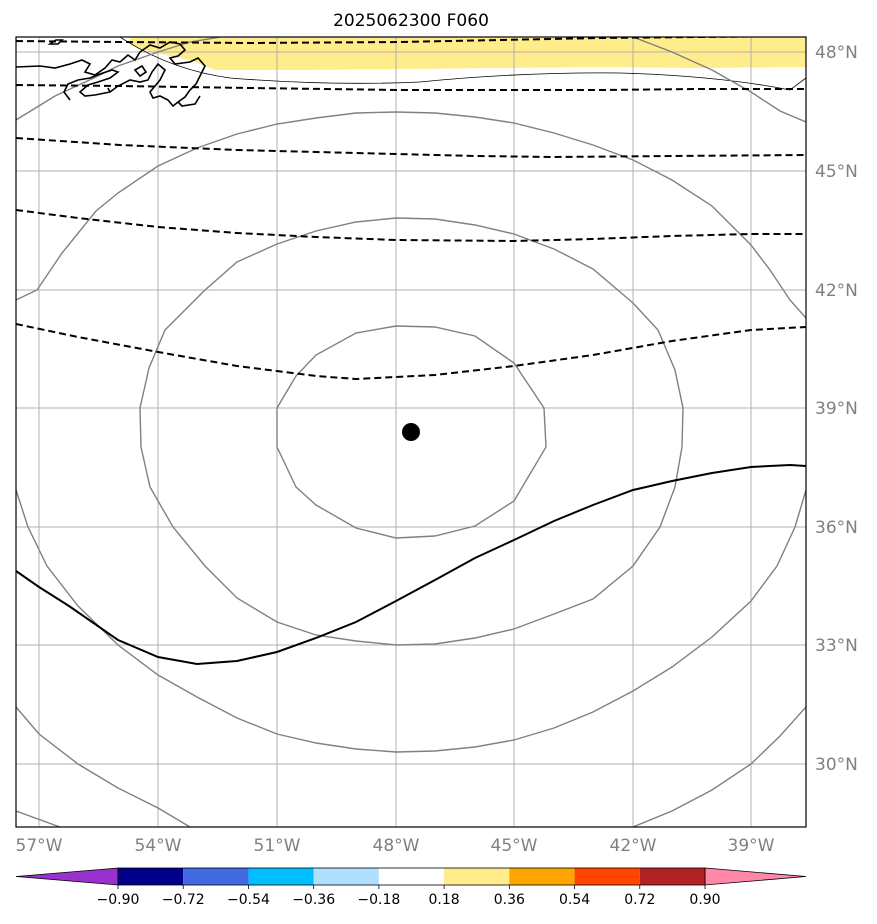 This screenshot has width=877, height=924. Describe the element at coordinates (751, 846) in the screenshot. I see `lon-label-39w: 39°W` at that location.